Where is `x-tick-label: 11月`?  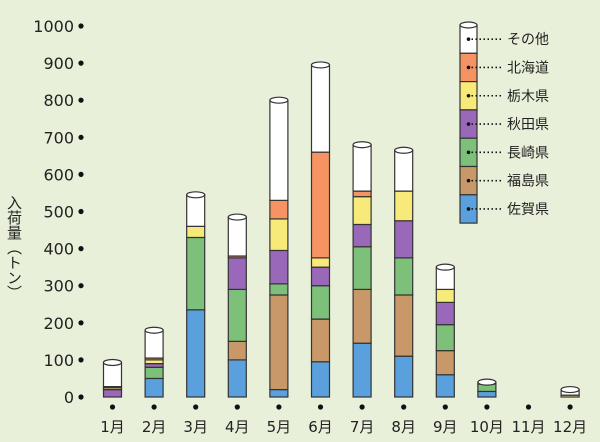 x-tick-label: 11月 is located at coordinates (528, 427).